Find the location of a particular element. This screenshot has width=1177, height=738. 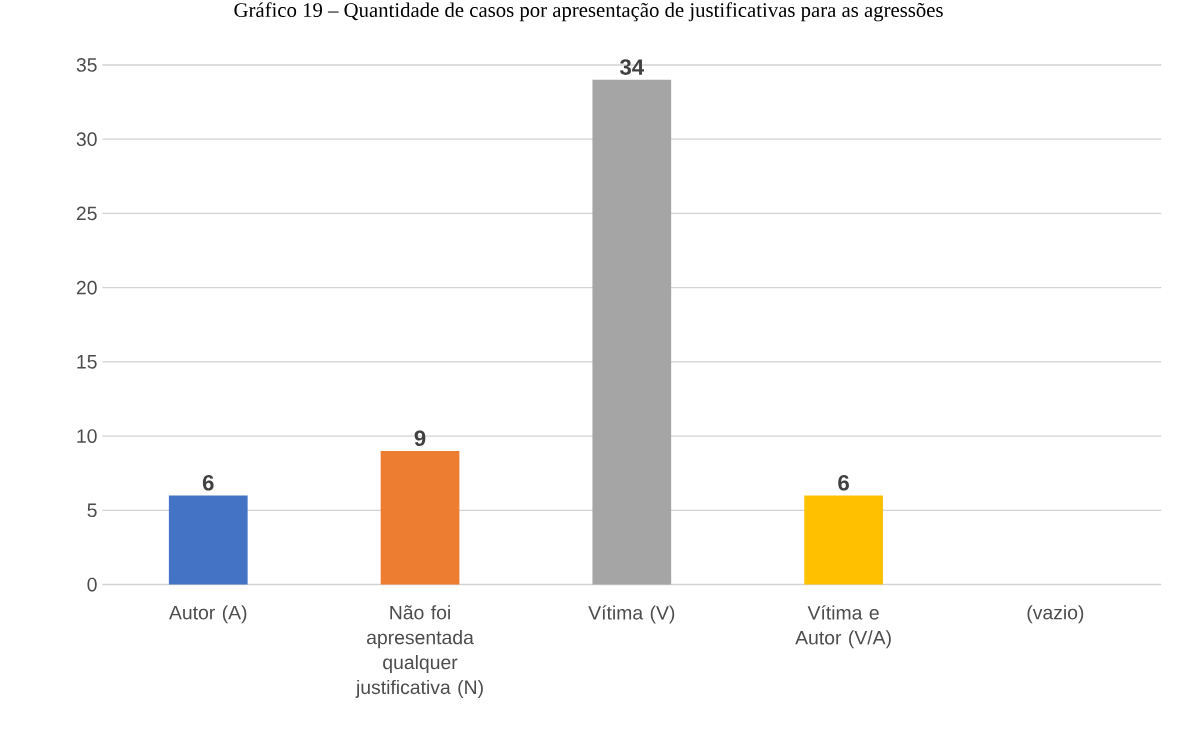

data-label: 9 is located at coordinates (420, 438).